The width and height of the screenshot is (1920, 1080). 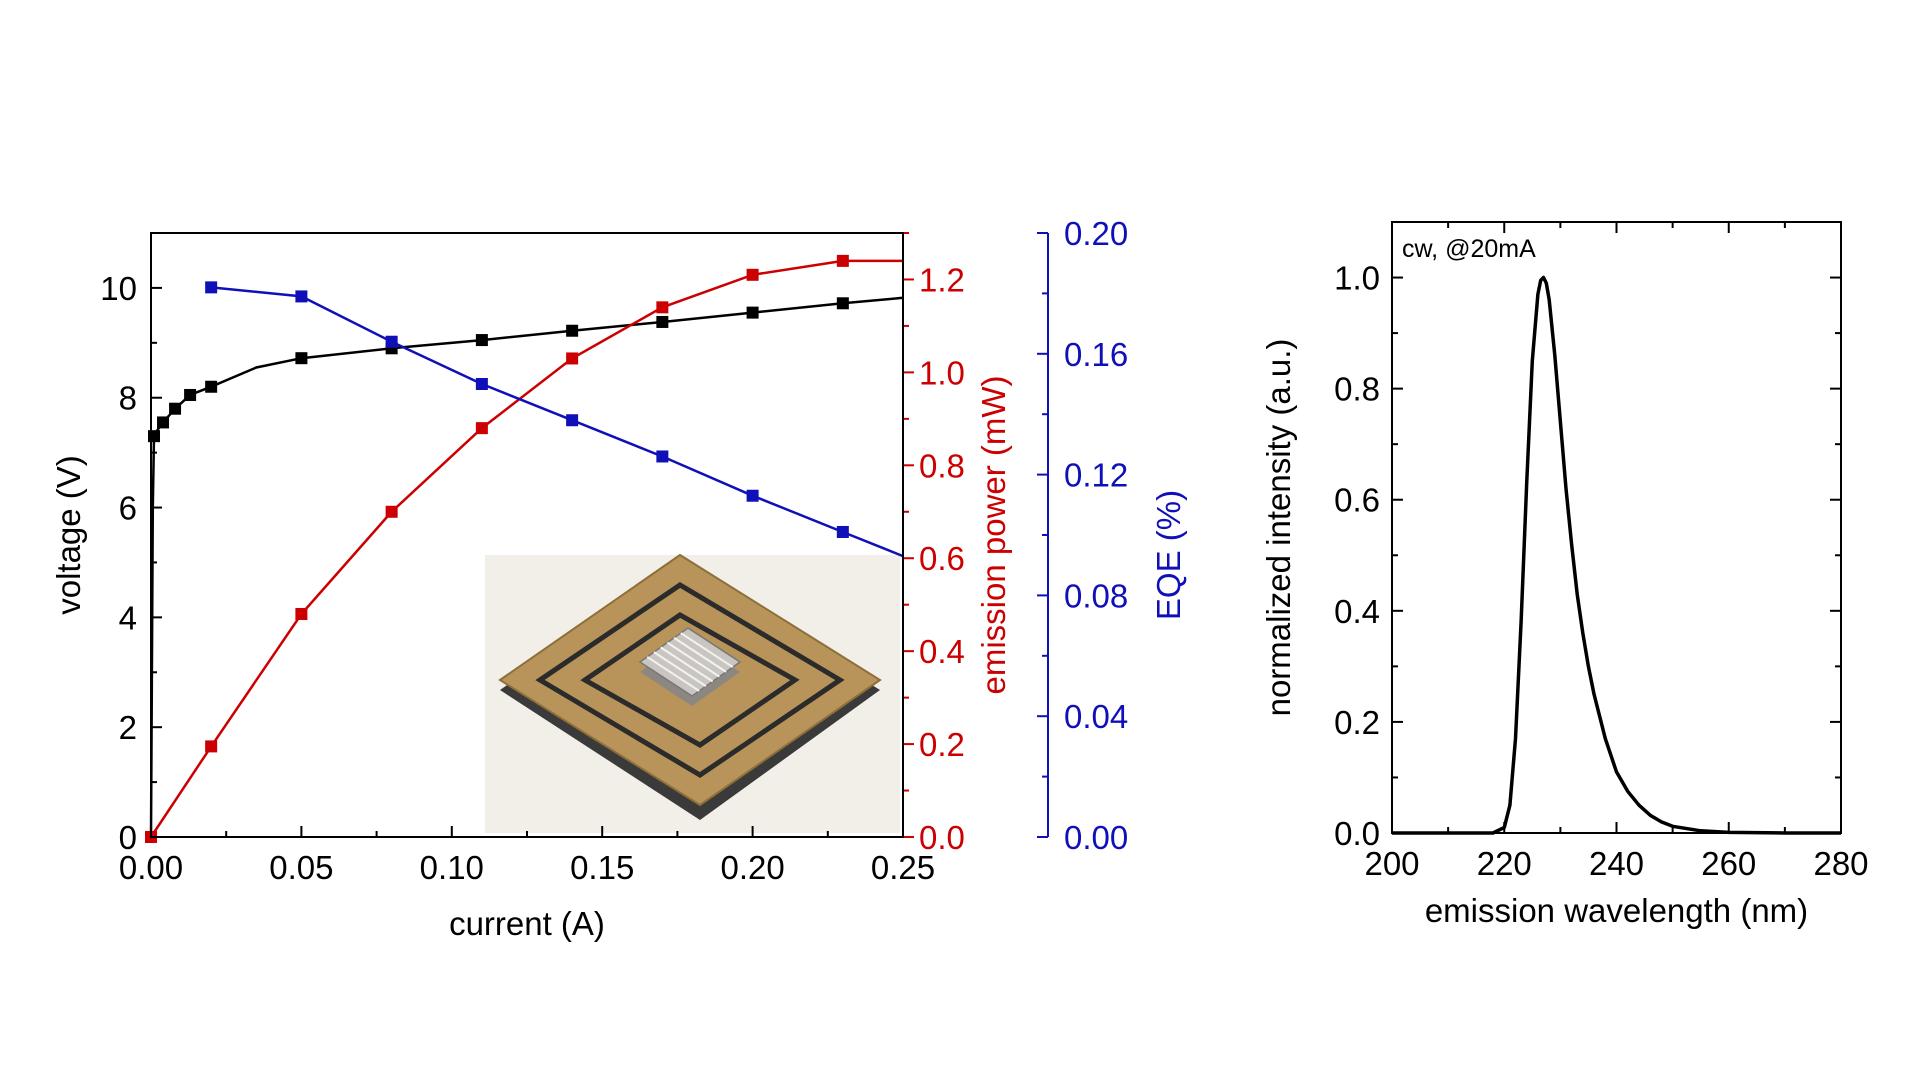 I want to click on power-tick-label: 0.6, so click(x=942, y=558).